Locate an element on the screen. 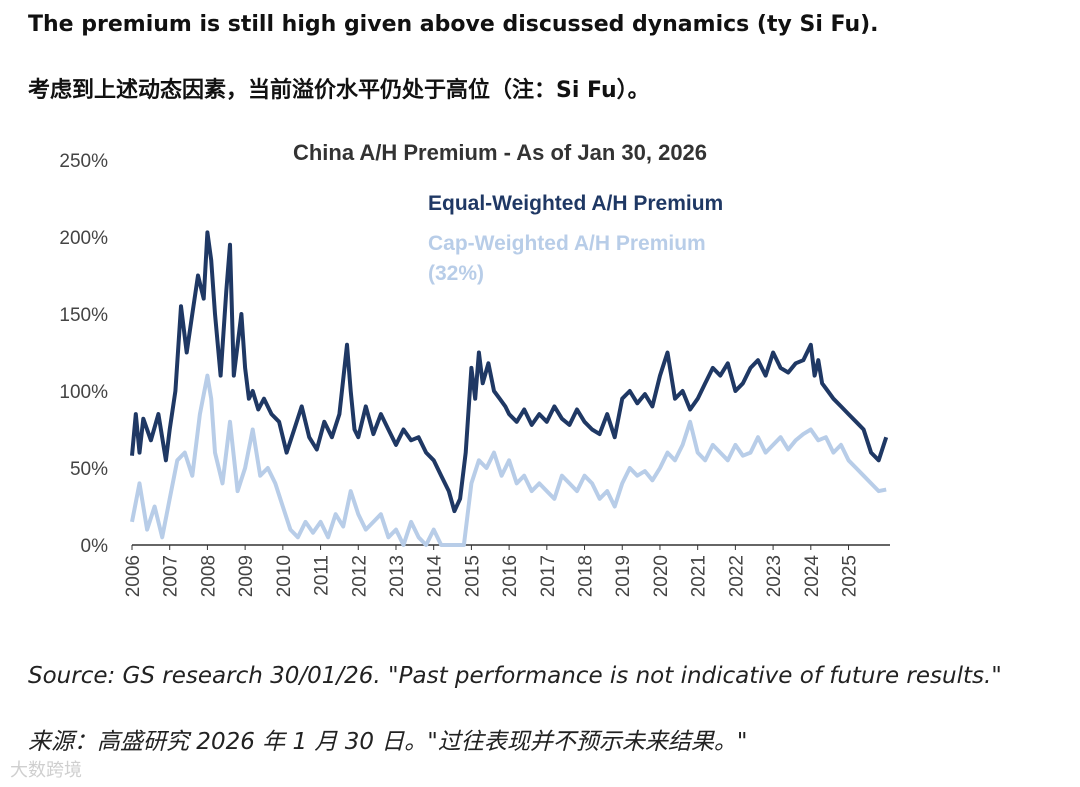  x-tick-label: 2021 is located at coordinates (699, 576).